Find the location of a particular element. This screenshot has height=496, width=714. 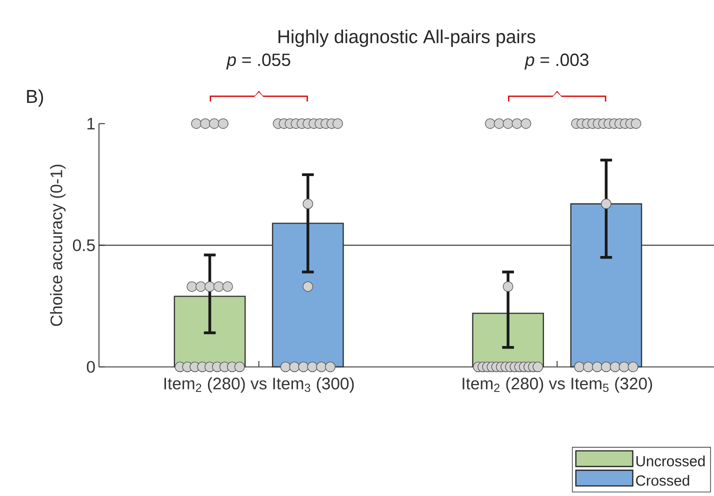

legend-label: Crossed is located at coordinates (663, 480).